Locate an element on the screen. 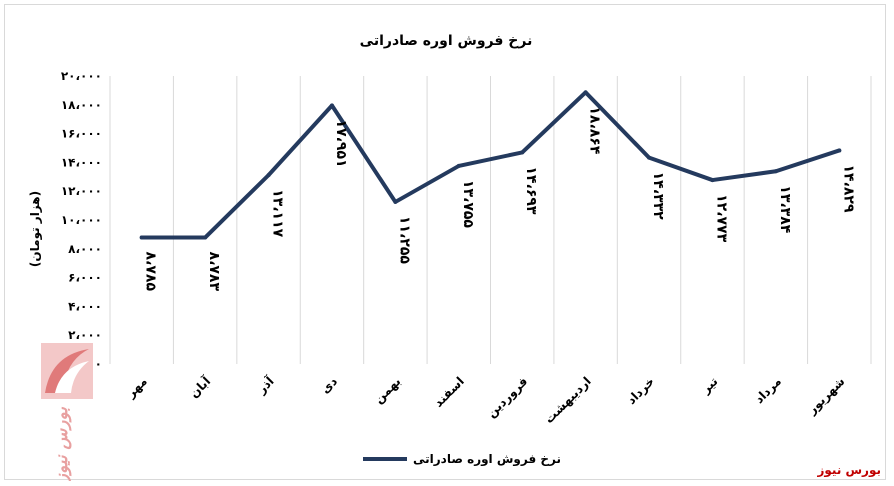 The image size is (894, 486). x-category-label: فروردین is located at coordinates (507, 397).